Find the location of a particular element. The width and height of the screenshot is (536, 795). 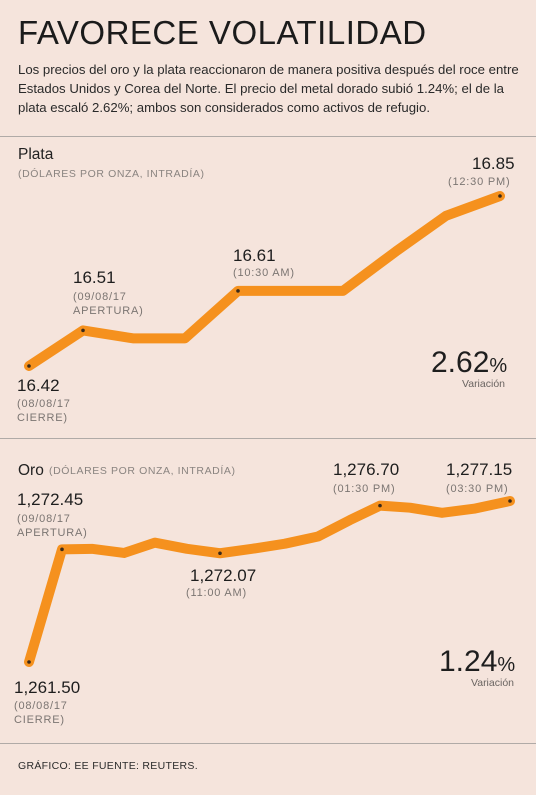

silver-label-note: (08/08/17 CIERRE) is located at coordinates (44, 411).